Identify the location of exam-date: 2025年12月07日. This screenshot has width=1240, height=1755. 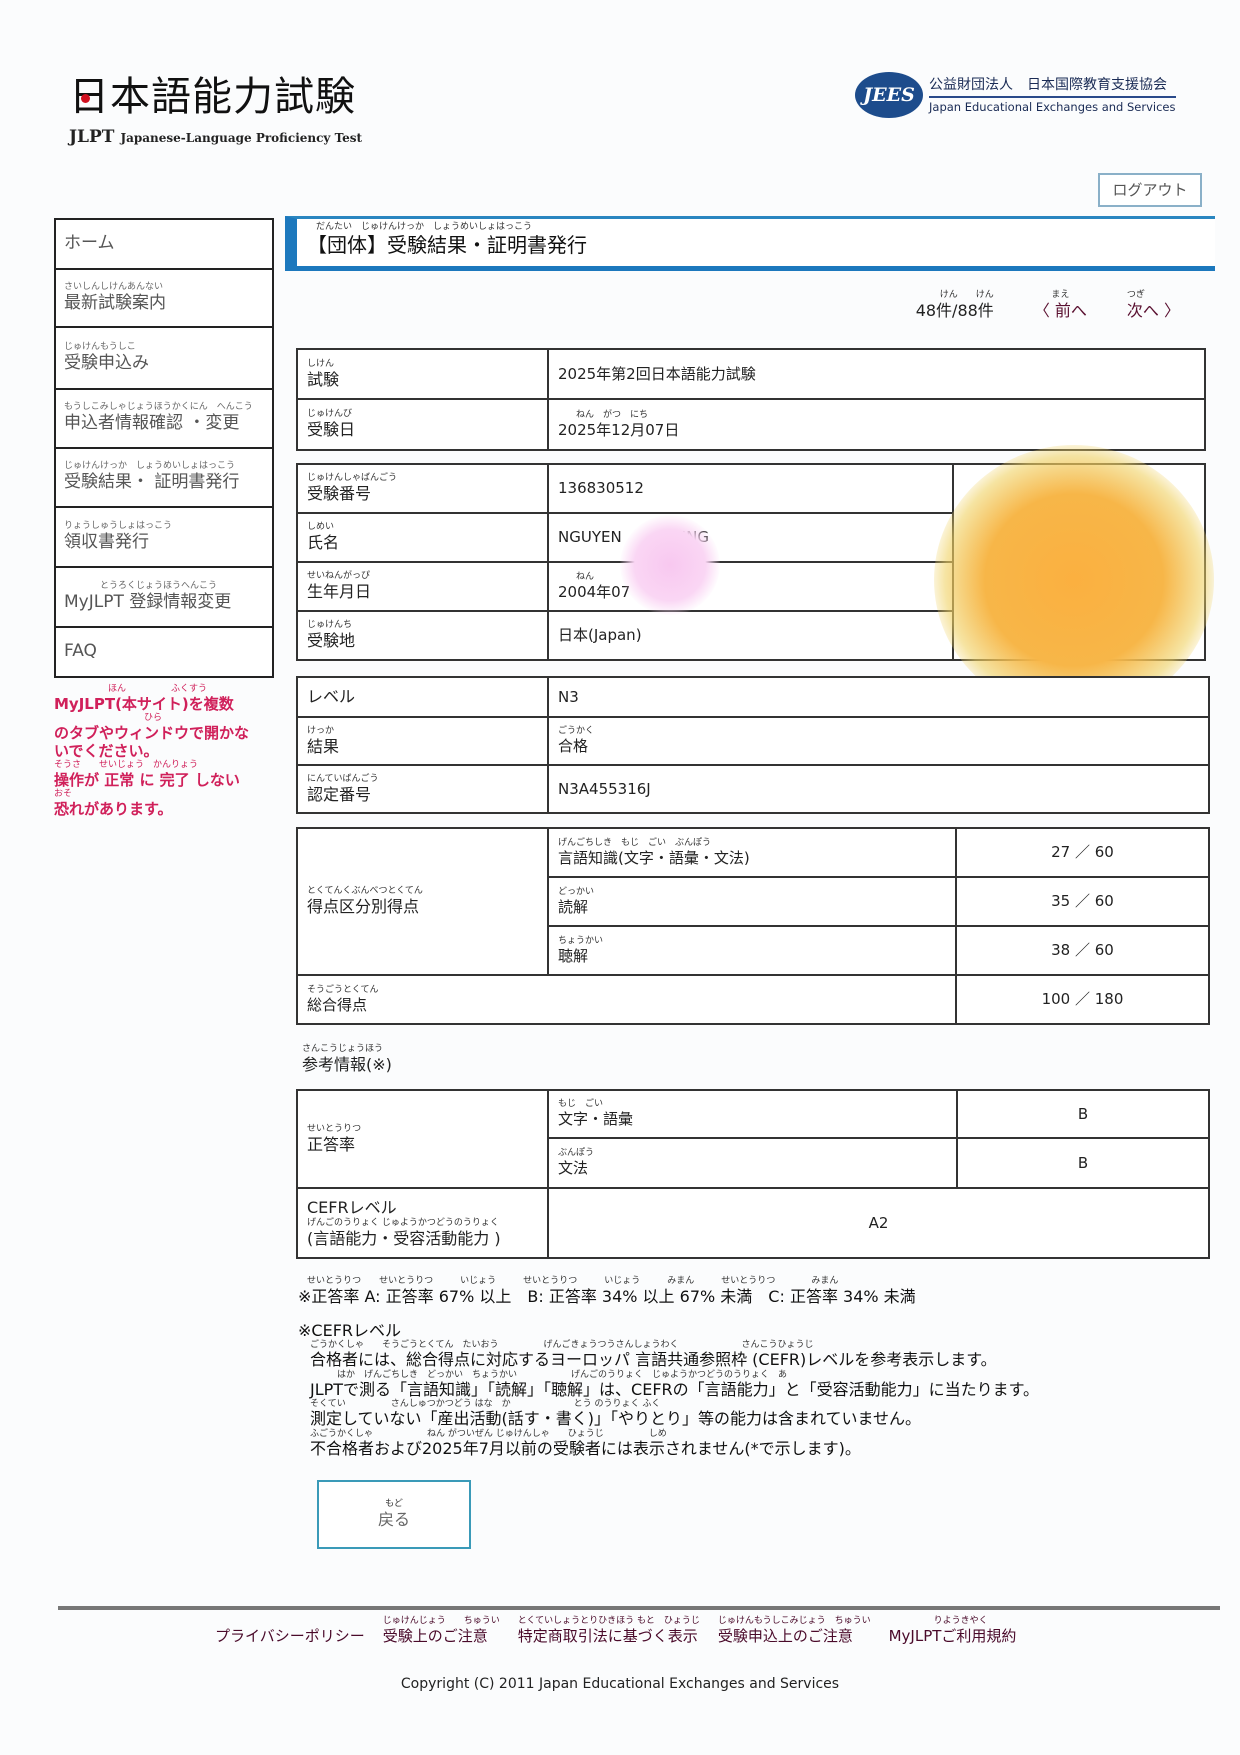
(619, 429).